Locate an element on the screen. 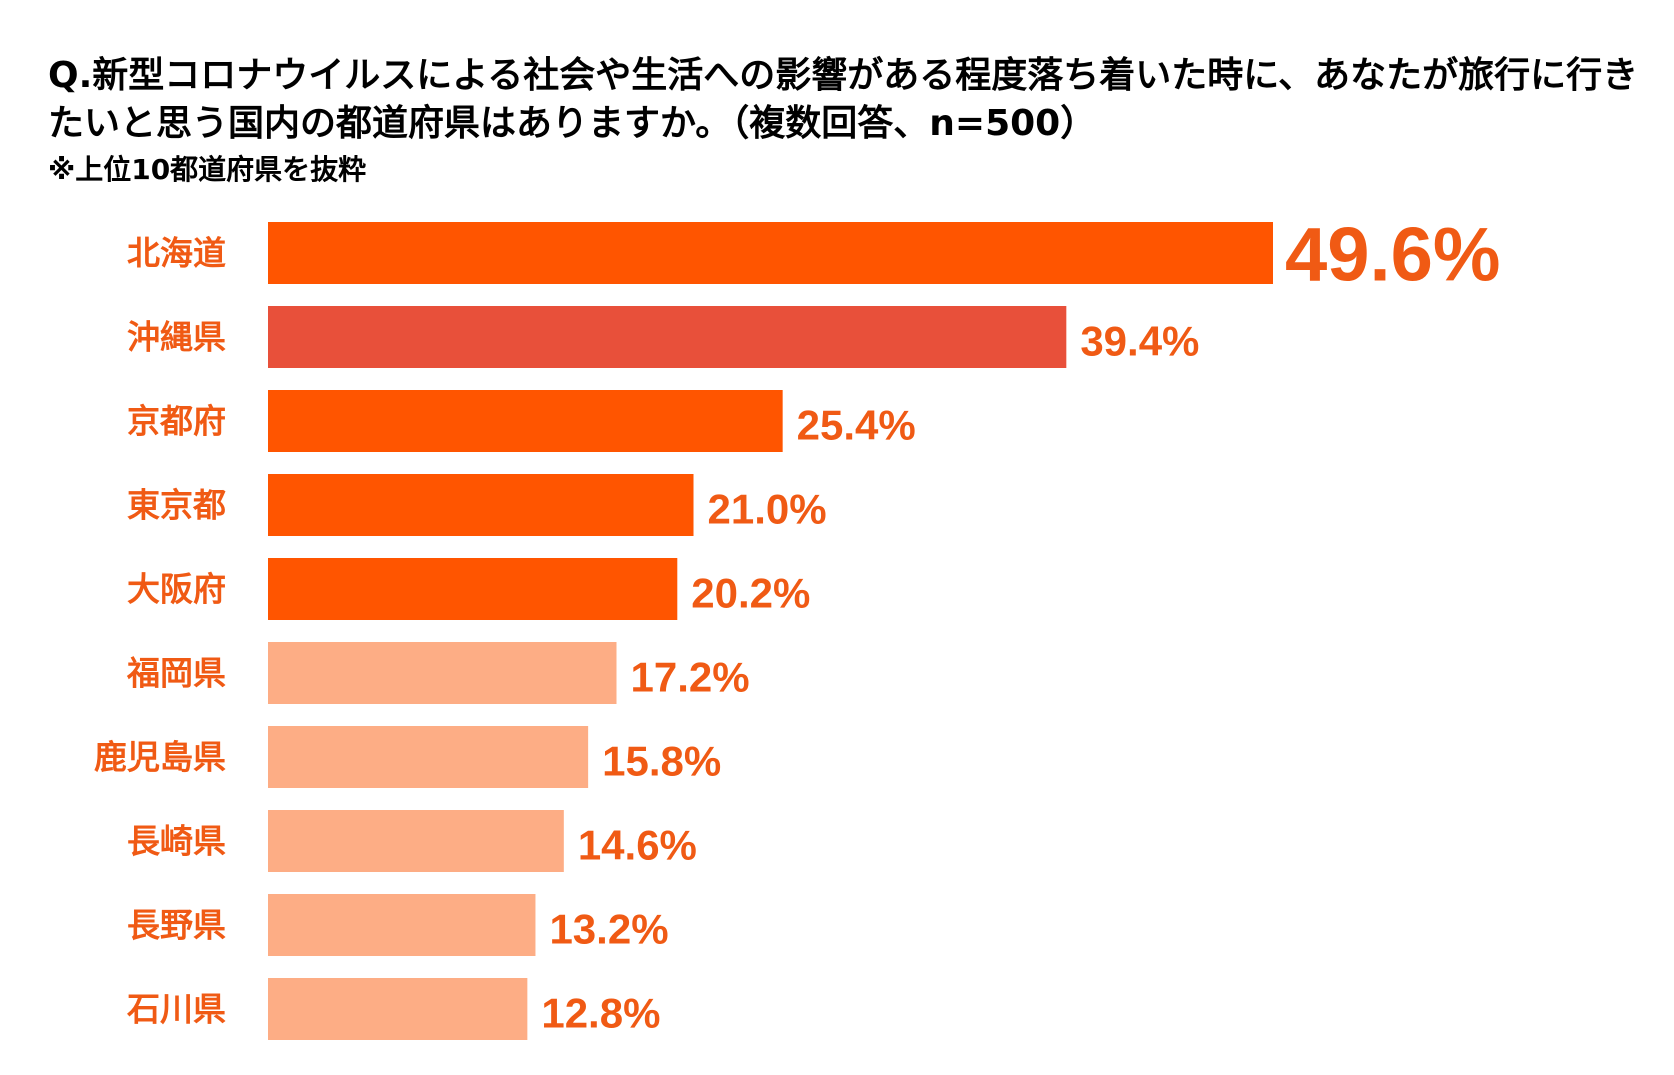 This screenshot has height=1075, width=1674. value-label-4: 21.0% is located at coordinates (767, 509).